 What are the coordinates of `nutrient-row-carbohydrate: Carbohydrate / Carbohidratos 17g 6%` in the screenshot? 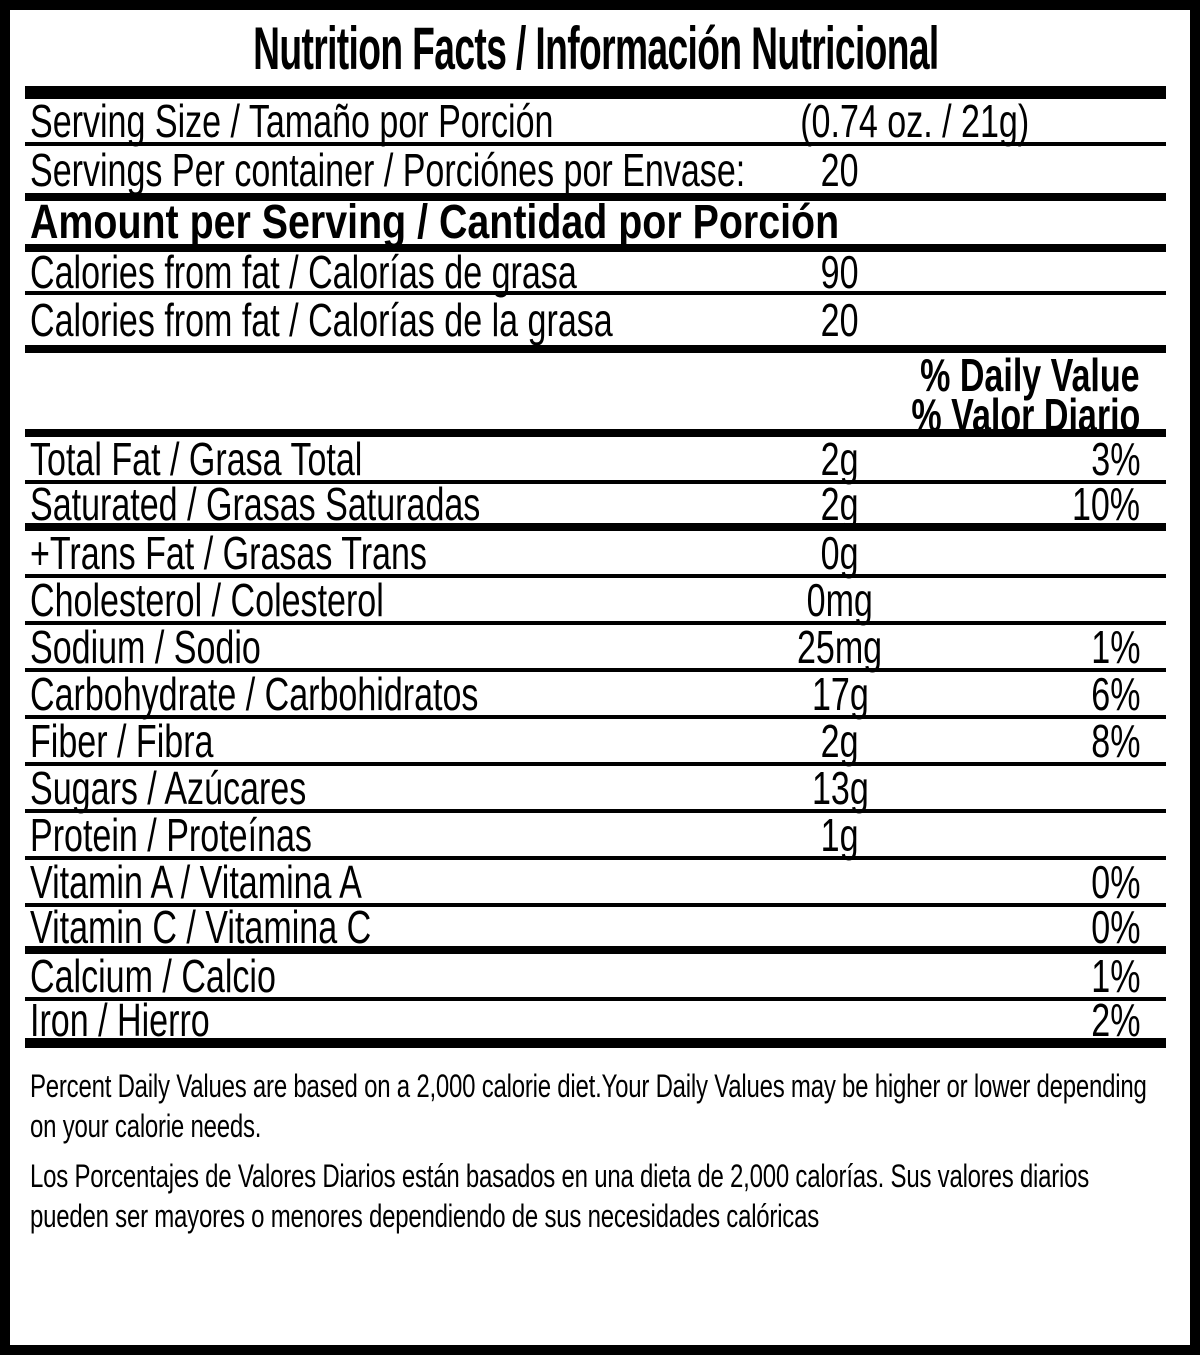 It's located at (595, 694).